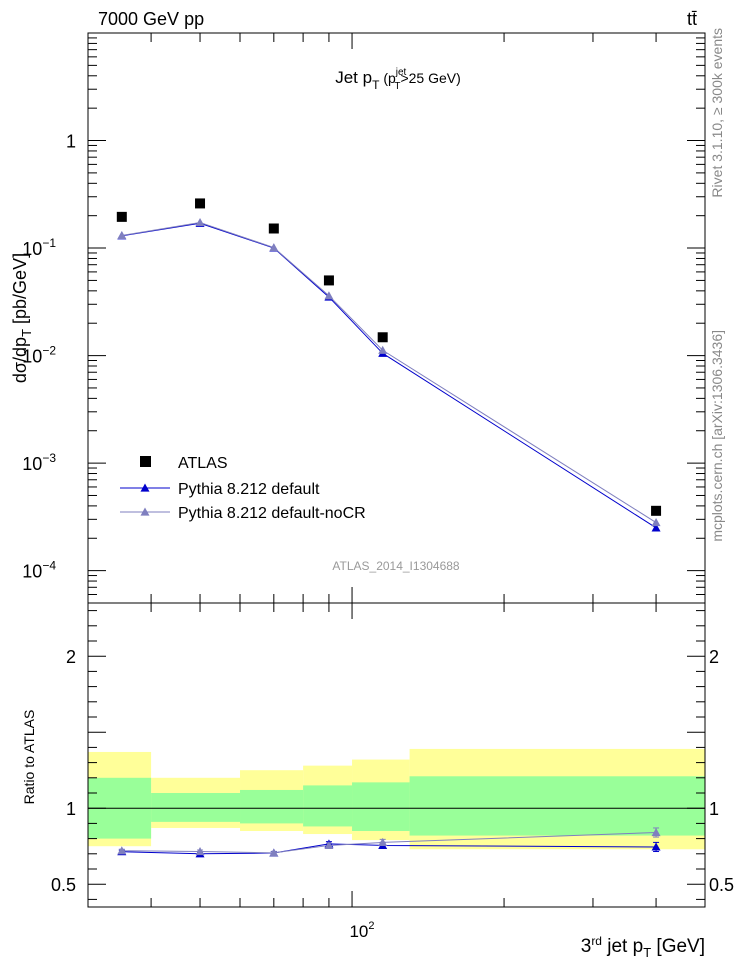  What do you see at coordinates (717, 113) in the screenshot?
I see `rivet-label: Rivet 3.1.10, ≥ 300k events` at bounding box center [717, 113].